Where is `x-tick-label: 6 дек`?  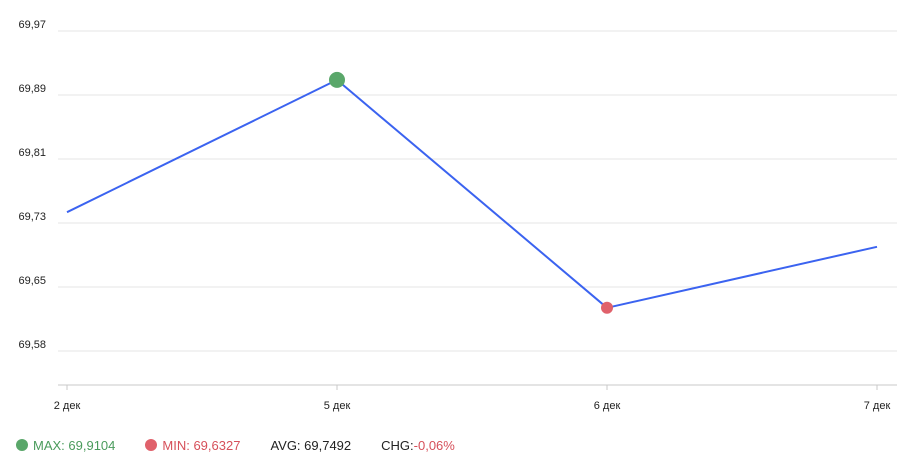 x-tick-label: 6 дек is located at coordinates (607, 406).